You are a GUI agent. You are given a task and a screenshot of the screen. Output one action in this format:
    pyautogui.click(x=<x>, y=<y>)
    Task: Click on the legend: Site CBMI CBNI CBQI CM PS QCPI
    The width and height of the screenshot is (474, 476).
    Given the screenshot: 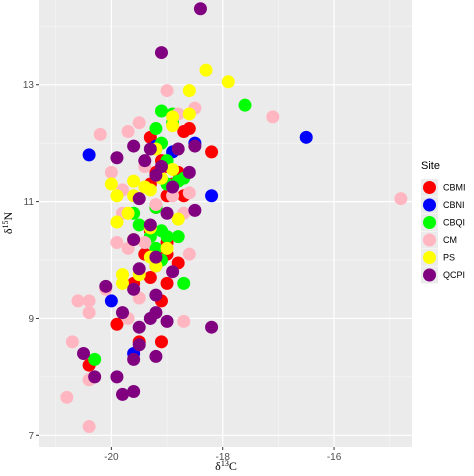 What is the action you would take?
    pyautogui.click(x=443, y=222)
    